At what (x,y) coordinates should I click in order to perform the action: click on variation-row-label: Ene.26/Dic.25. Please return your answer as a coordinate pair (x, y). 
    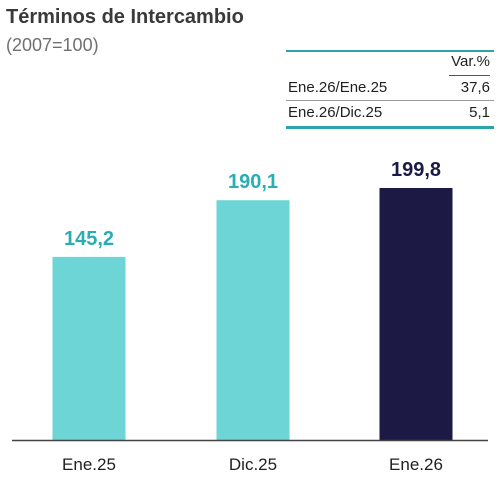
    Looking at the image, I should click on (335, 112).